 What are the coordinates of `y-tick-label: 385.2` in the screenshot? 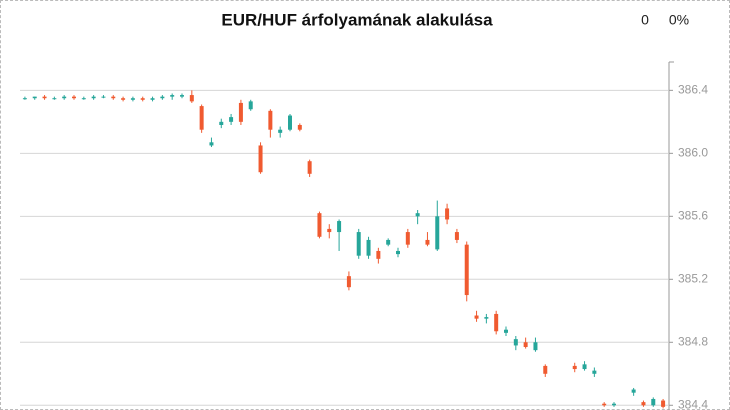 It's located at (693, 278).